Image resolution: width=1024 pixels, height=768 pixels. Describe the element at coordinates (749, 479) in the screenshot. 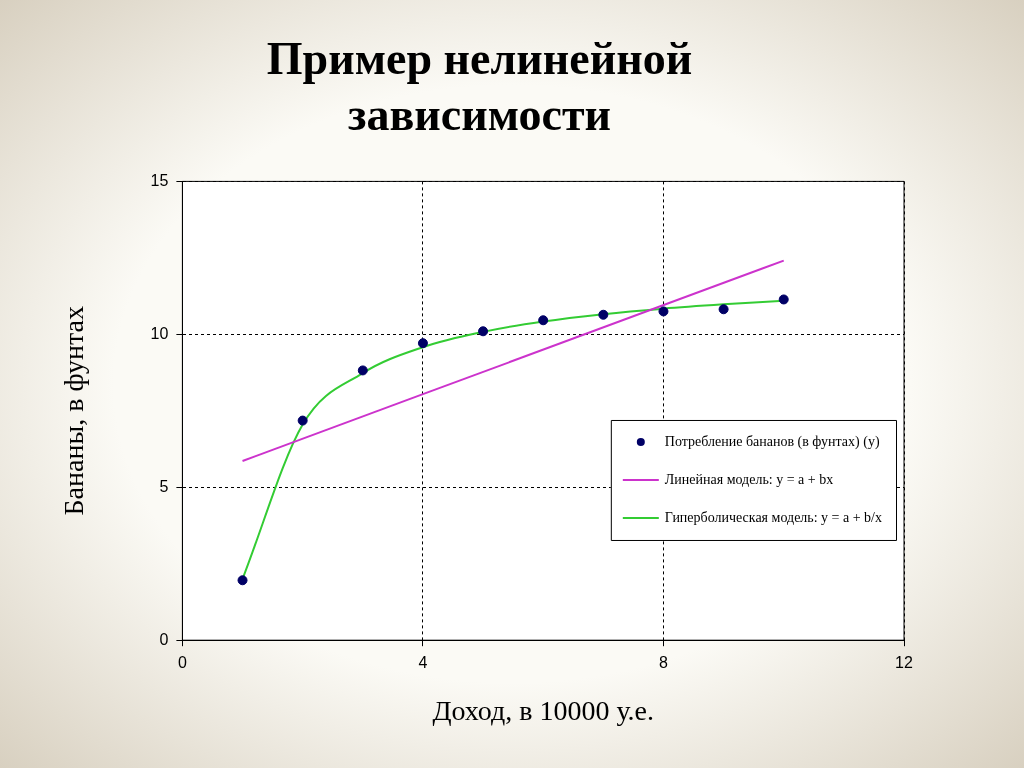

I see `legend-label: Линейная модель: y = a + bx` at that location.